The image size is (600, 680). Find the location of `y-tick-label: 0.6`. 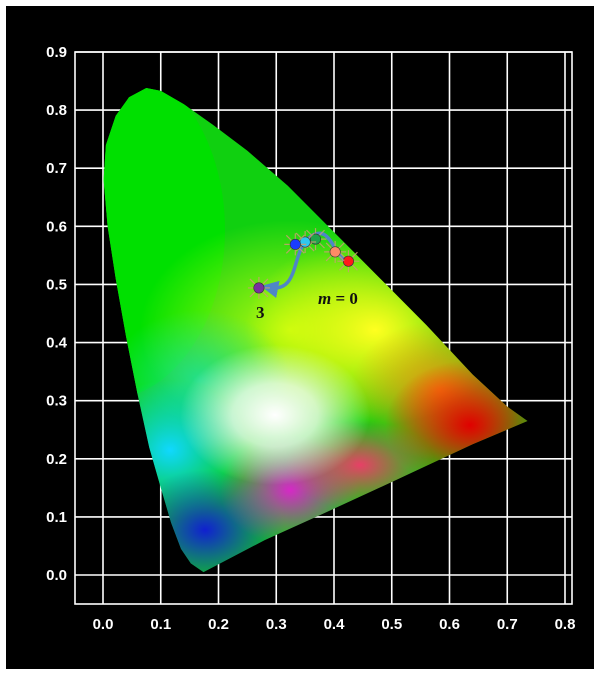

y-tick-label: 0.6 is located at coordinates (56, 226).